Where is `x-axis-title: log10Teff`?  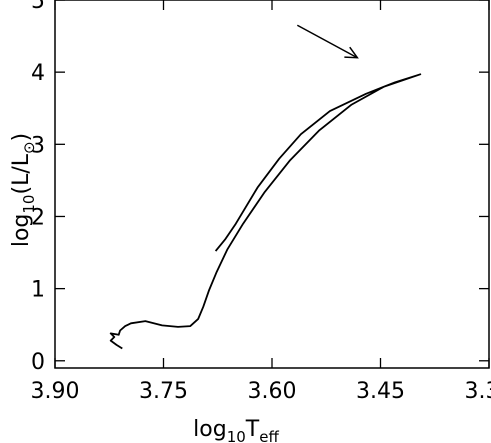 x-axis-title: log10Teff is located at coordinates (236, 430).